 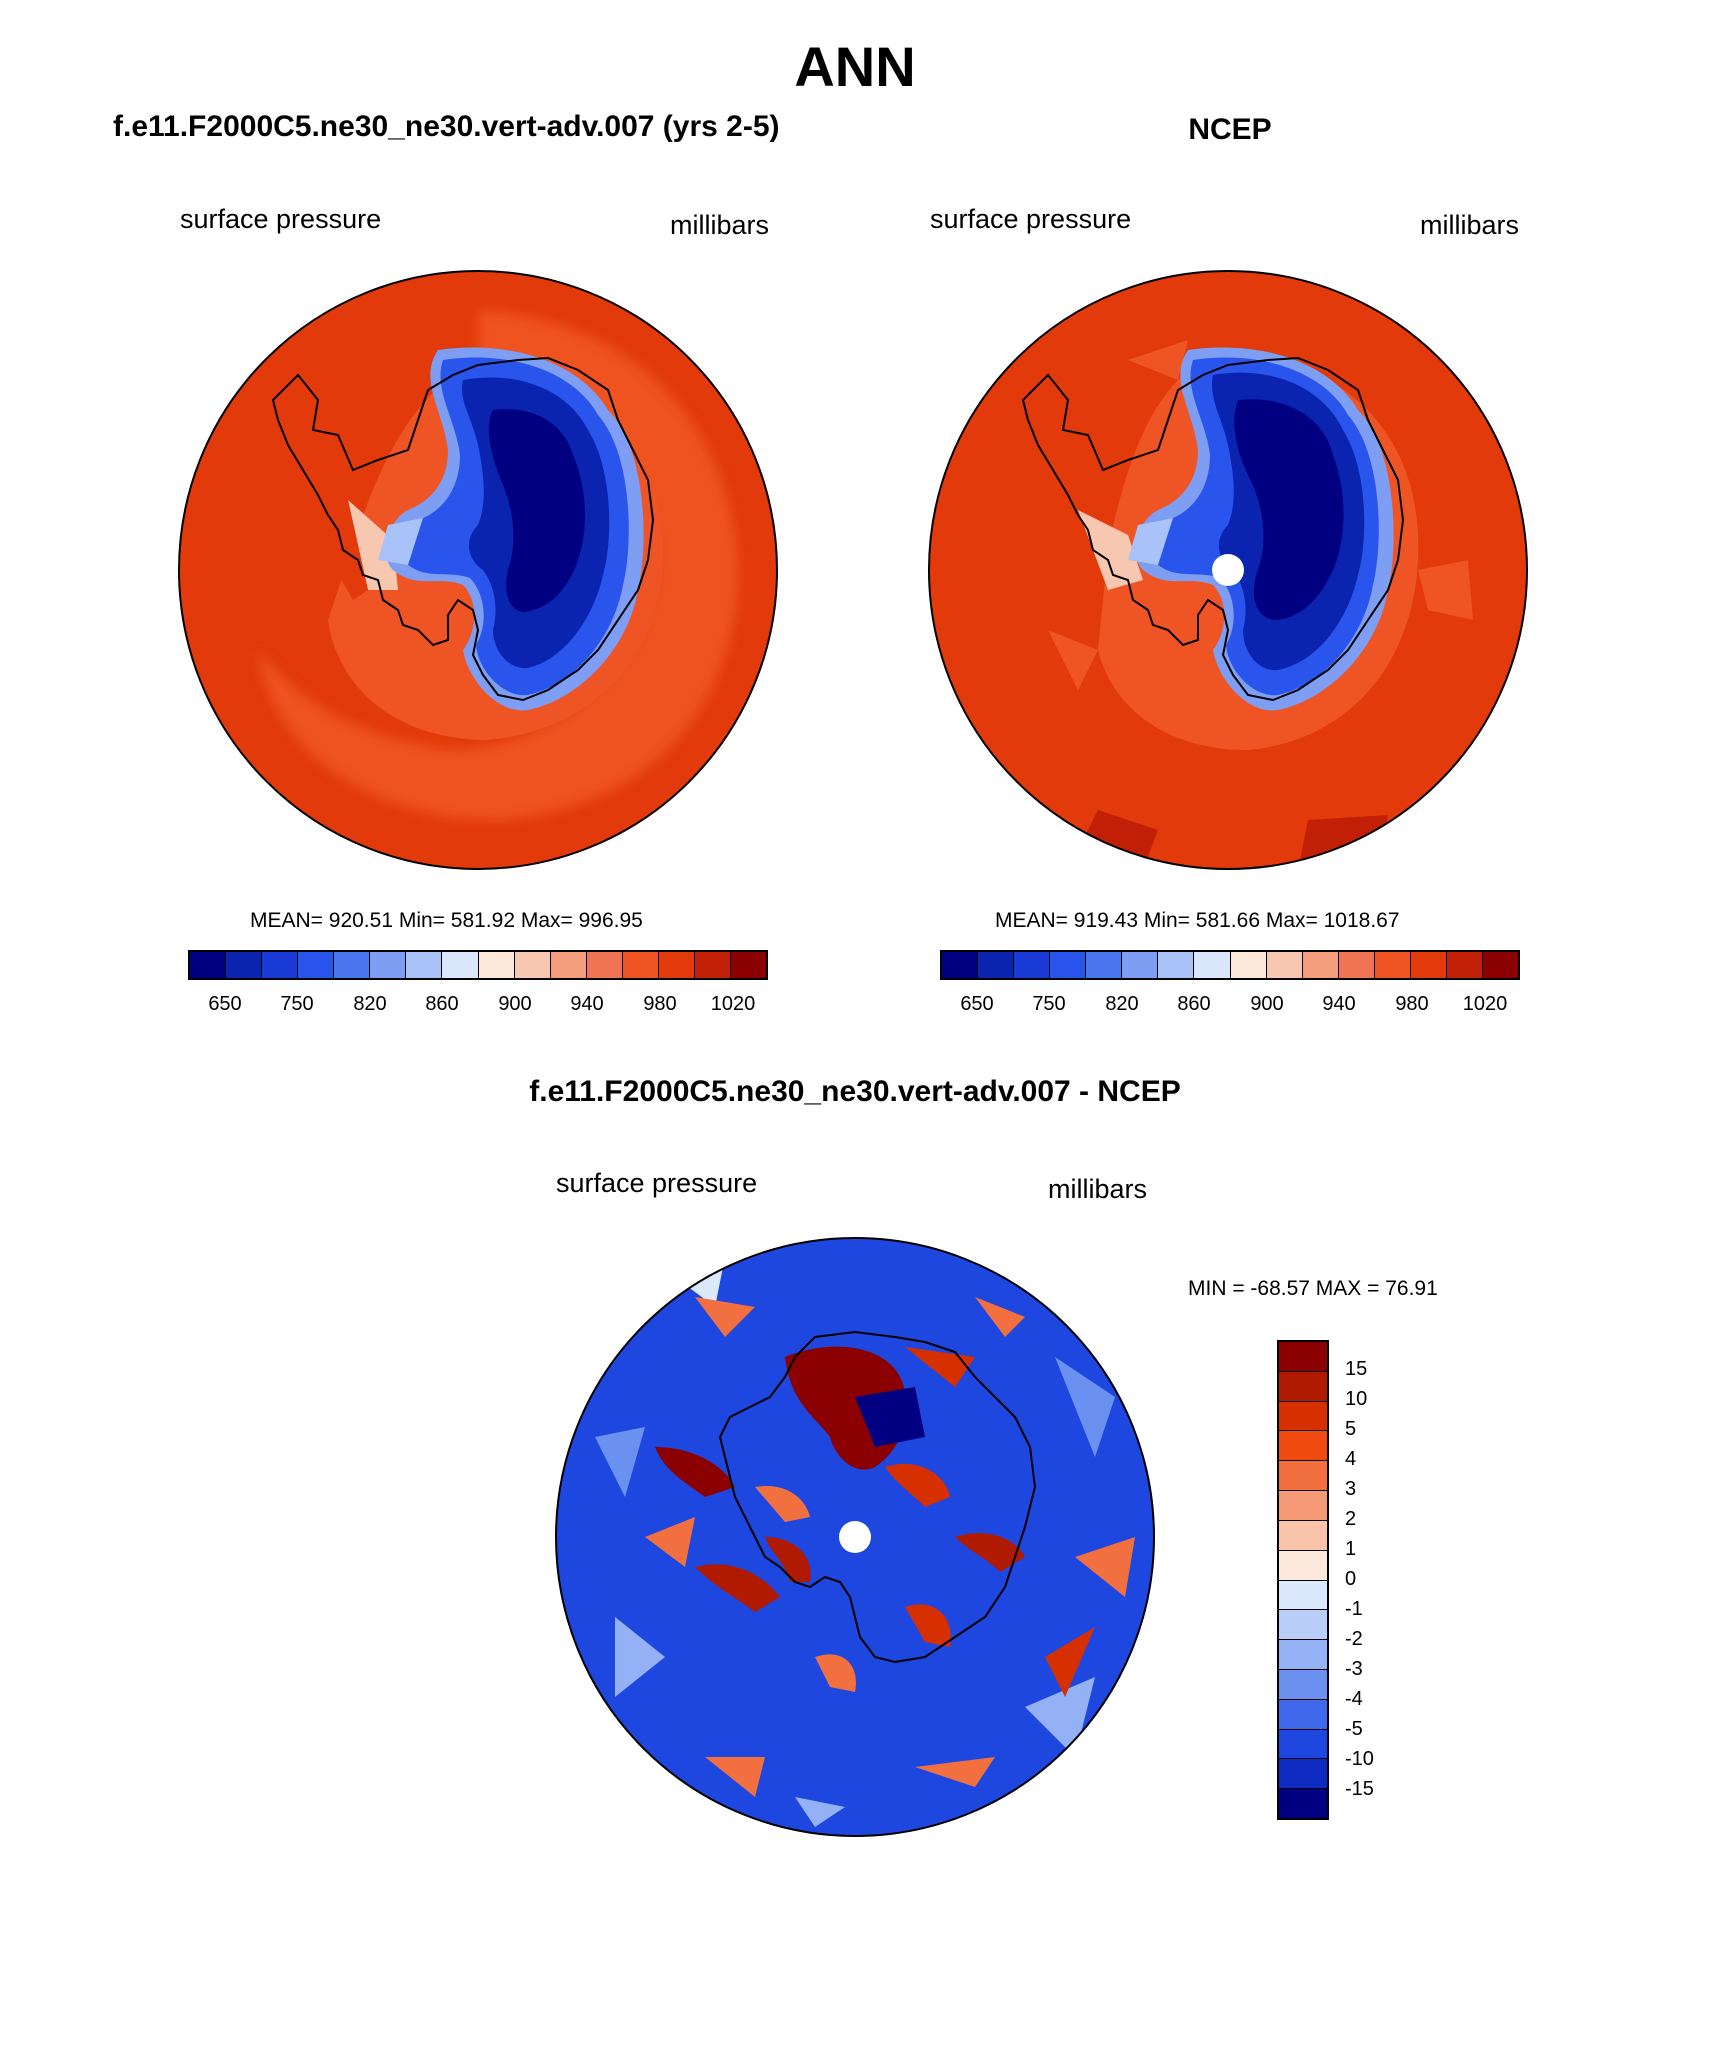 What do you see at coordinates (370, 1004) in the screenshot?
I see `panel1-tick: 820` at bounding box center [370, 1004].